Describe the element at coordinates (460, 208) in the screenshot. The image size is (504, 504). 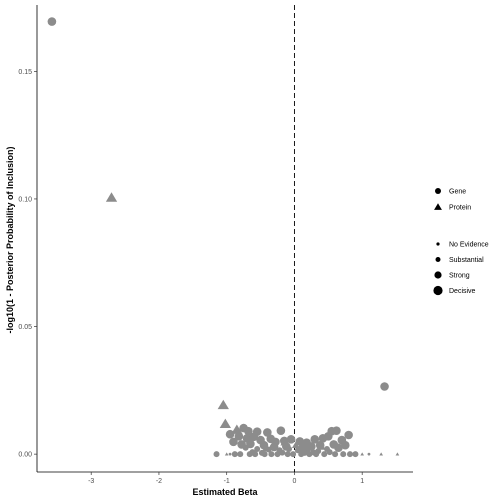
I see `legend-label: Protein` at that location.